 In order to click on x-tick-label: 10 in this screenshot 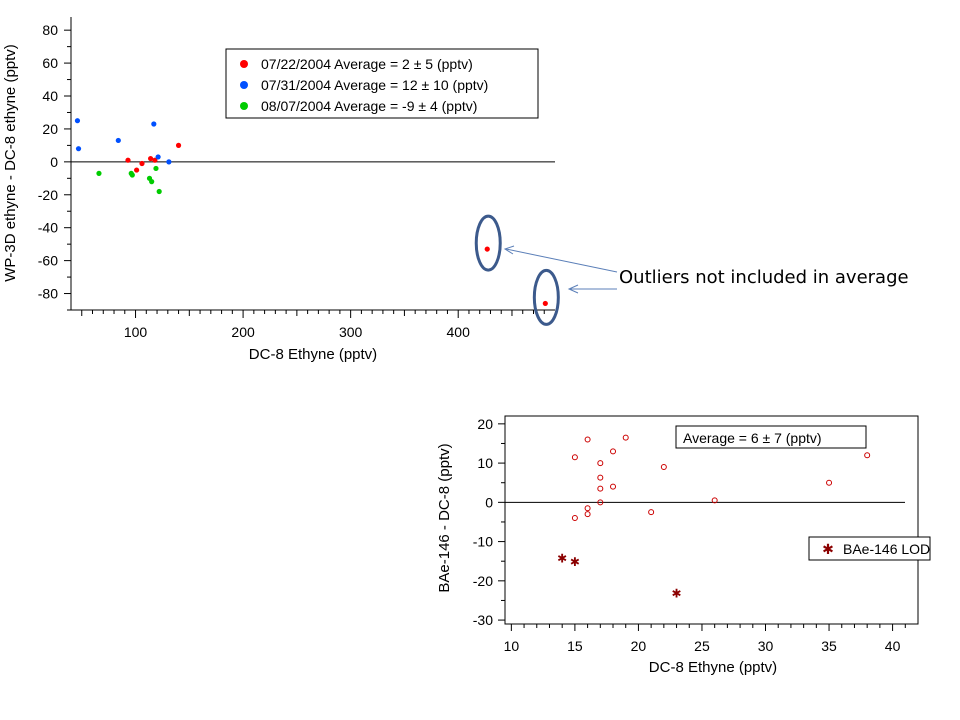, I will do `click(512, 646)`.